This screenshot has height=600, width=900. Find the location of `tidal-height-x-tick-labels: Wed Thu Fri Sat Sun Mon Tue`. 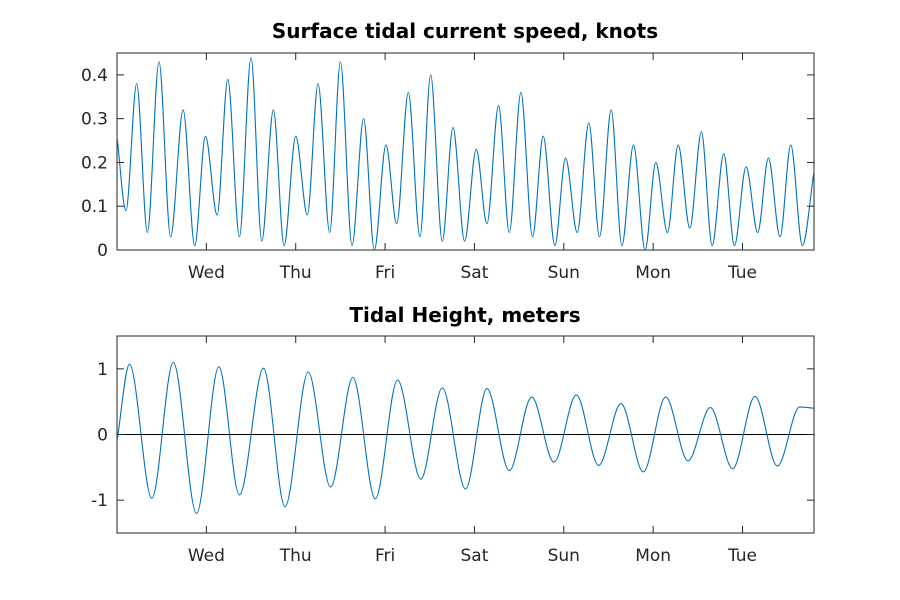

tidal-height-x-tick-labels: Wed Thu Fri Sat Sun Mon Tue is located at coordinates (472, 556).